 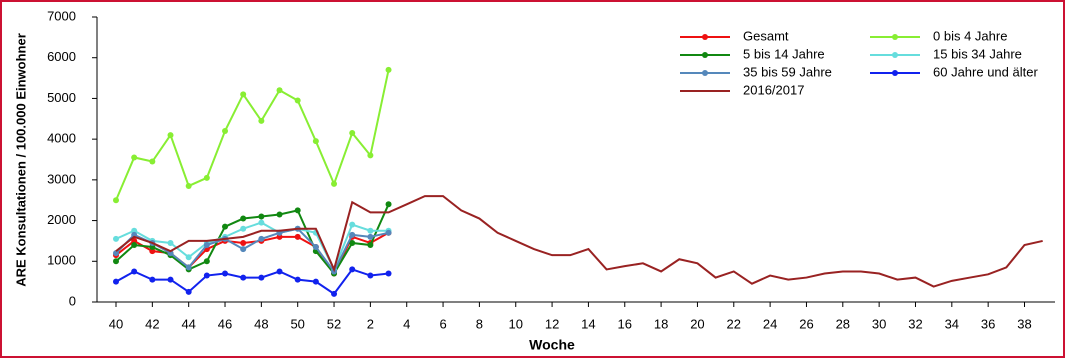 What do you see at coordinates (406, 323) in the screenshot?
I see `x-tick-label: 4` at bounding box center [406, 323].